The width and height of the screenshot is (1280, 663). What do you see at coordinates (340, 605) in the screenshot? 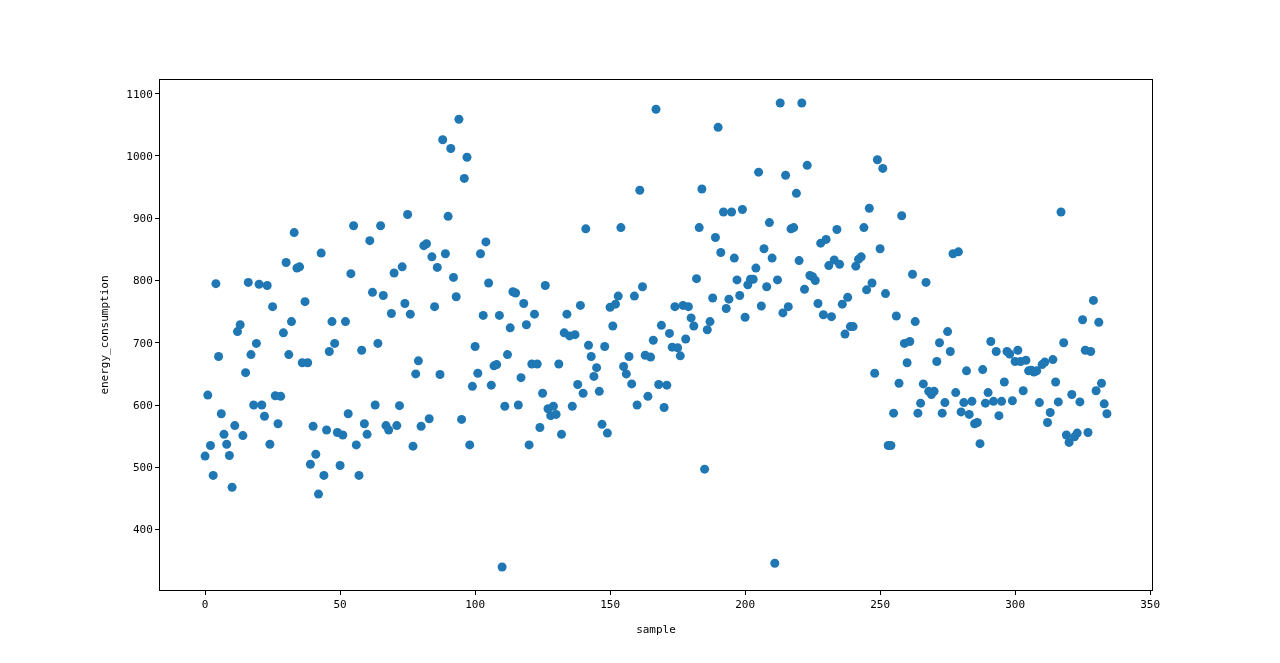
I see `x-tick-label: 50` at bounding box center [340, 605].